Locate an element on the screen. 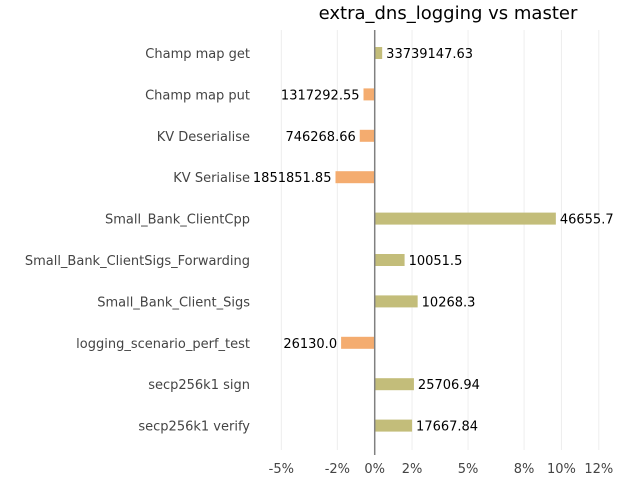  value-label: 1851851.85 is located at coordinates (292, 178).